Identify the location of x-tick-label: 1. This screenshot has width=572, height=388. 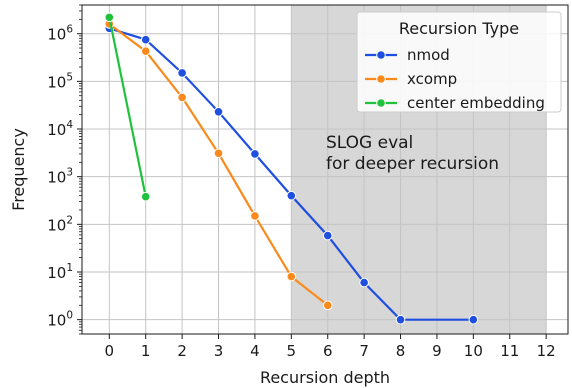
(146, 351).